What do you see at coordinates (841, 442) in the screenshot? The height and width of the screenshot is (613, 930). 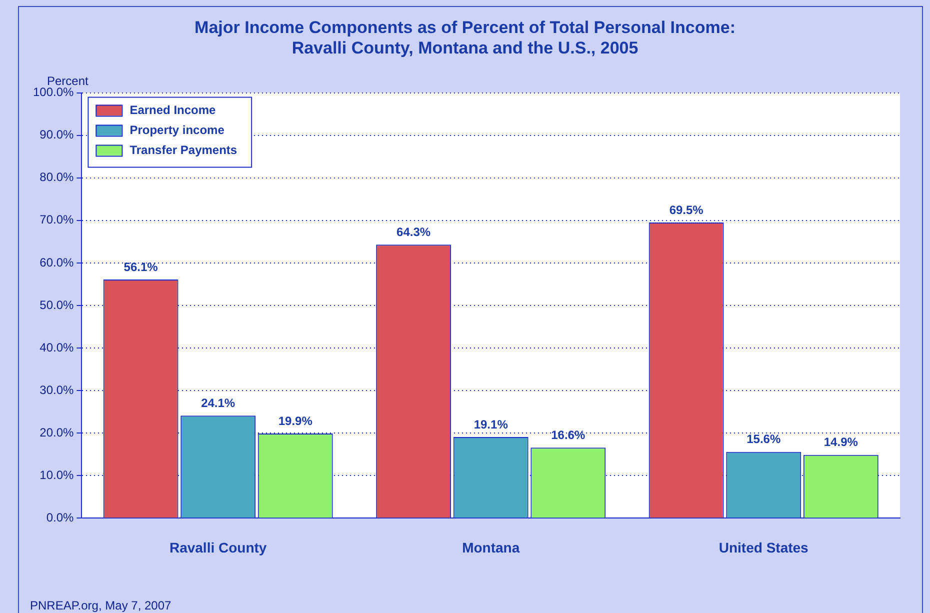 I see `data-label: 14.9%` at bounding box center [841, 442].